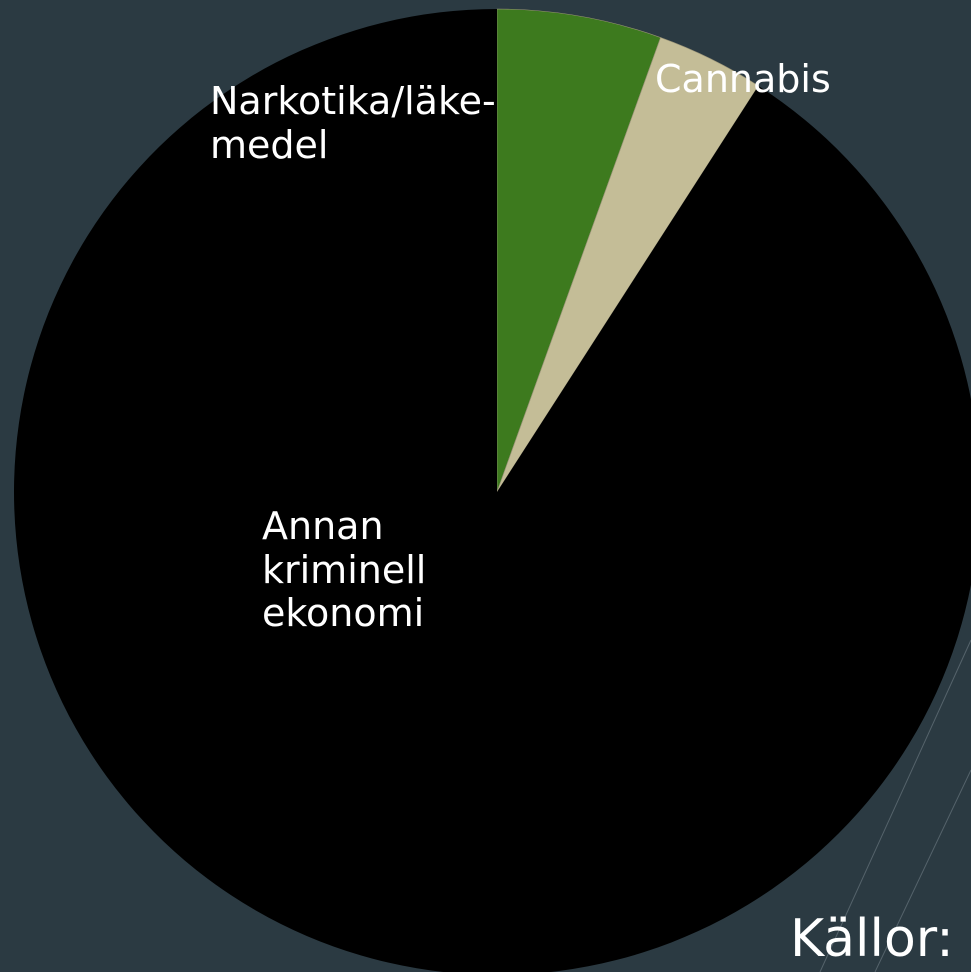  I want to click on slice-label: Narkotika/läke-medel, so click(353, 123).